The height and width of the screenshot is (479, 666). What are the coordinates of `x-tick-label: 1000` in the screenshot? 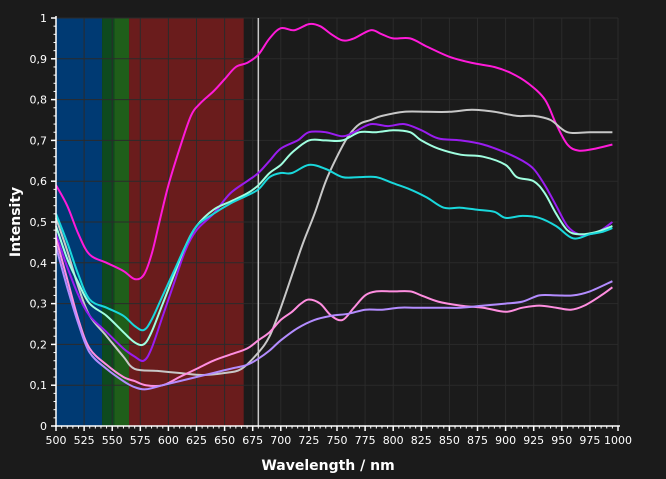 It's located at (618, 440).